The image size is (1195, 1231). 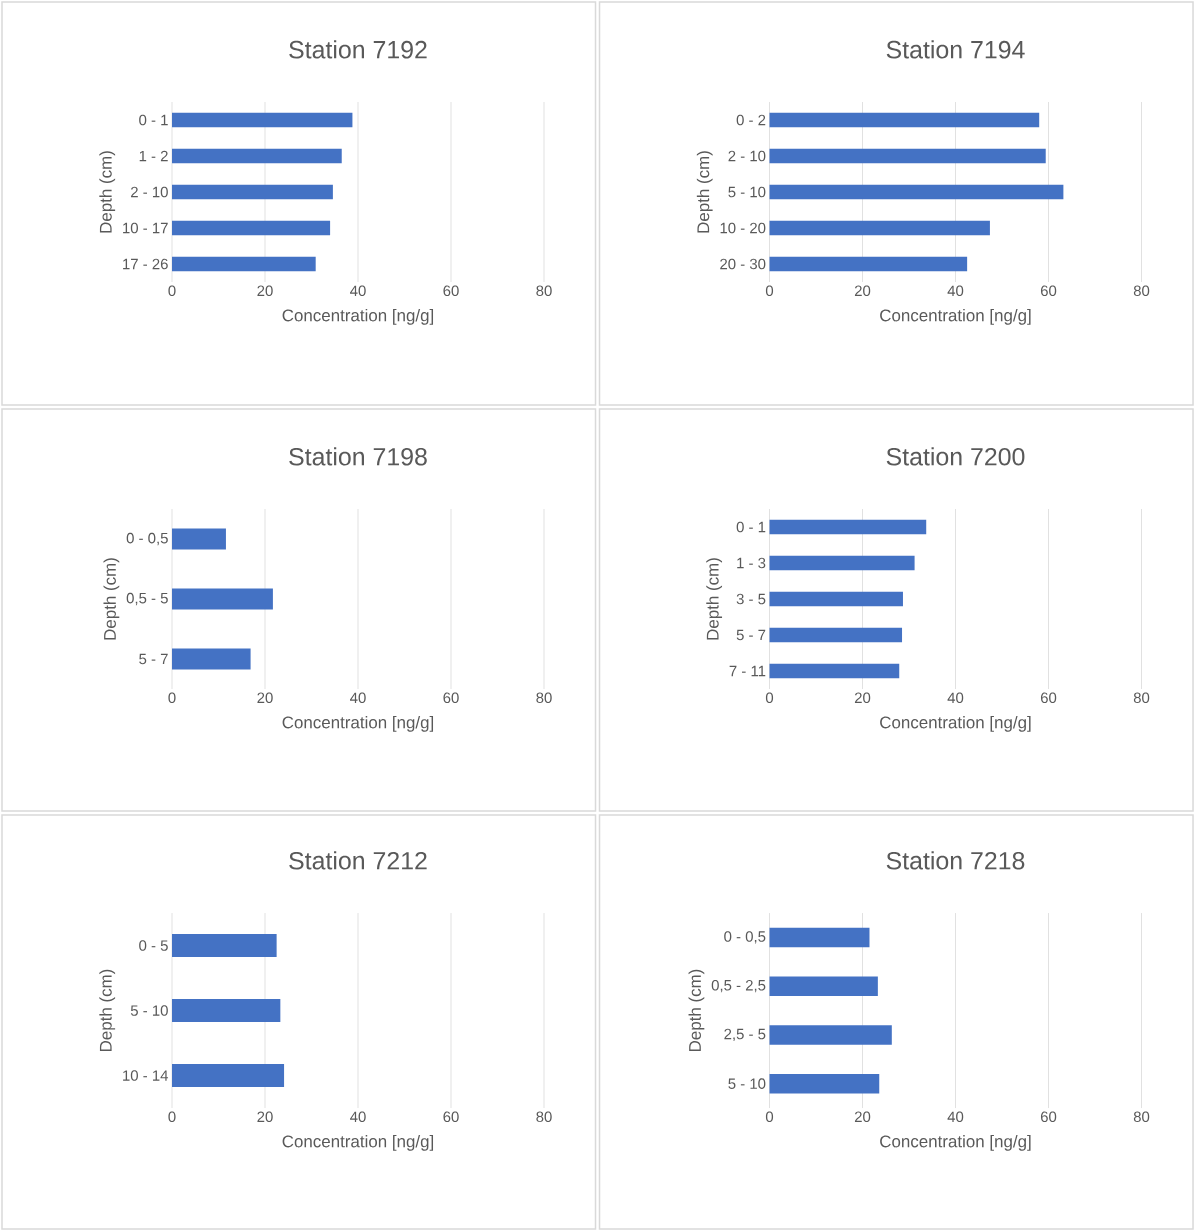 I want to click on y-tick-label: 20 - 30, so click(x=743, y=264).